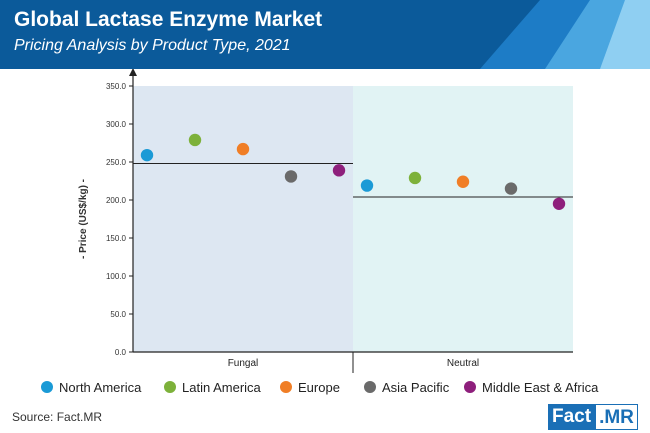 The height and width of the screenshot is (433, 650). What do you see at coordinates (616, 417) in the screenshot?
I see `logo-part2: .MR` at bounding box center [616, 417].